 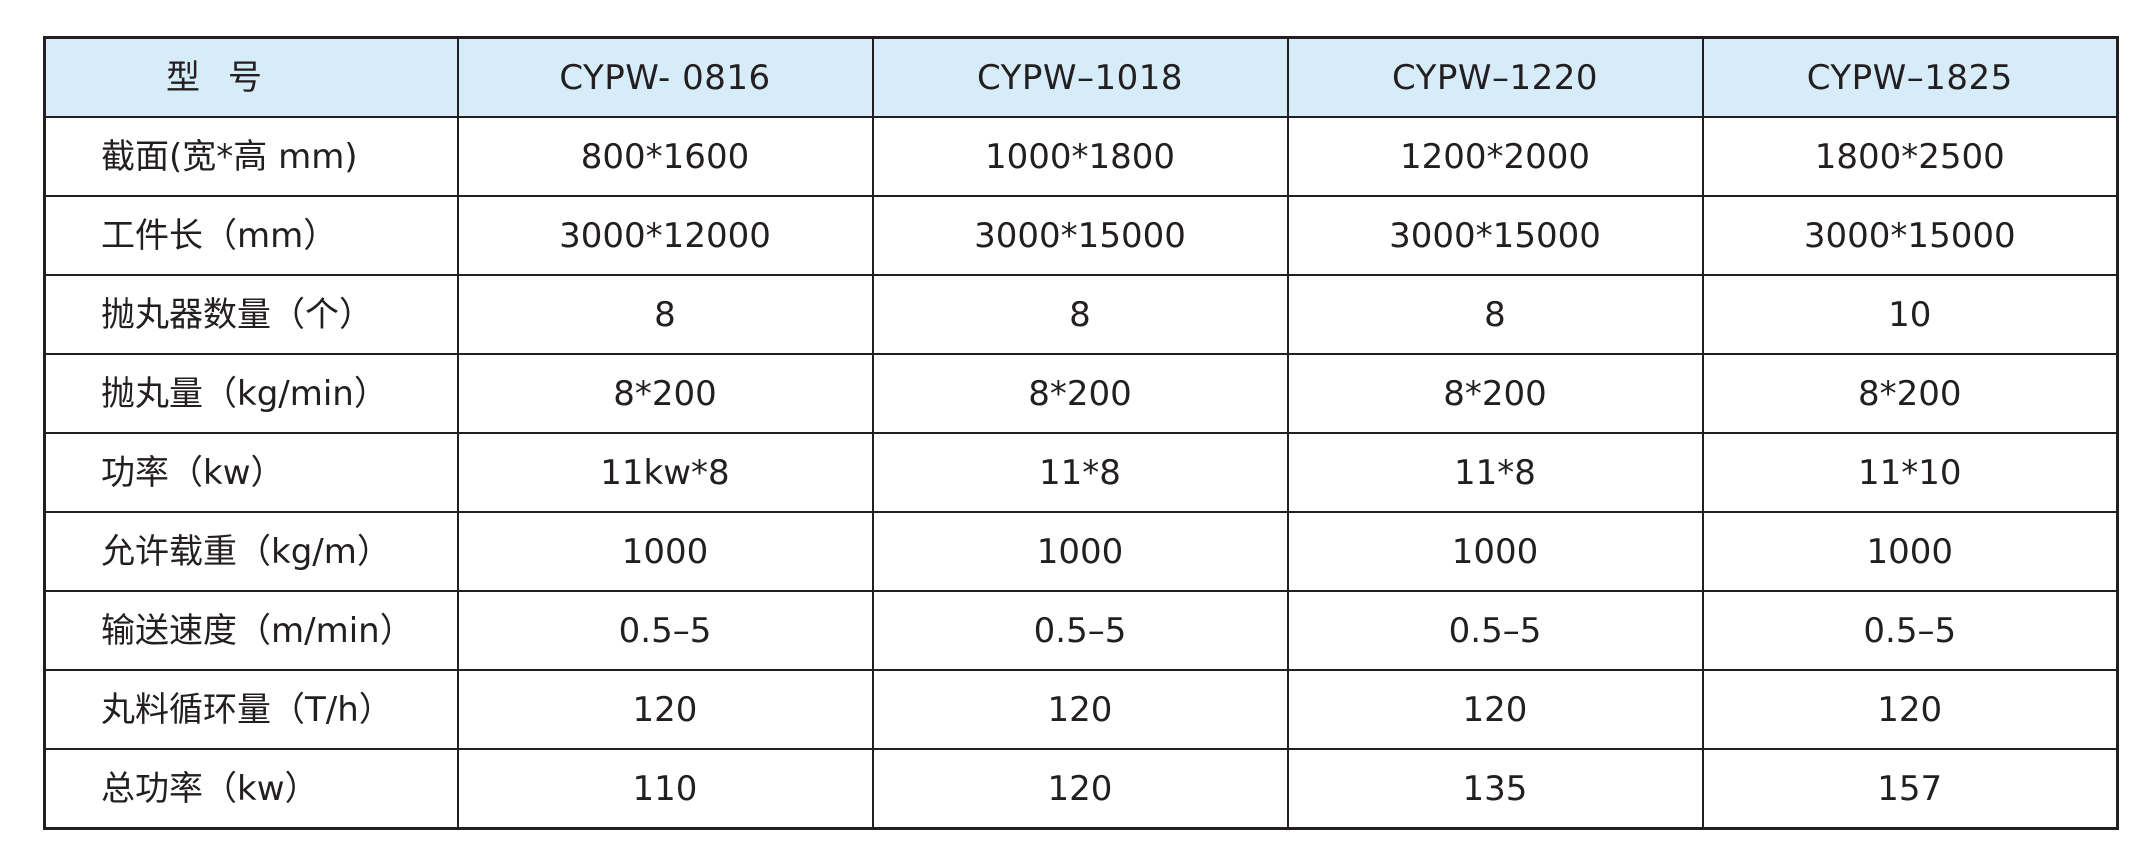 I want to click on table-row: 输送速度（m/min） 0.5–5 0.5–5 0.5–5 0.5–5, so click(x=1081, y=630).